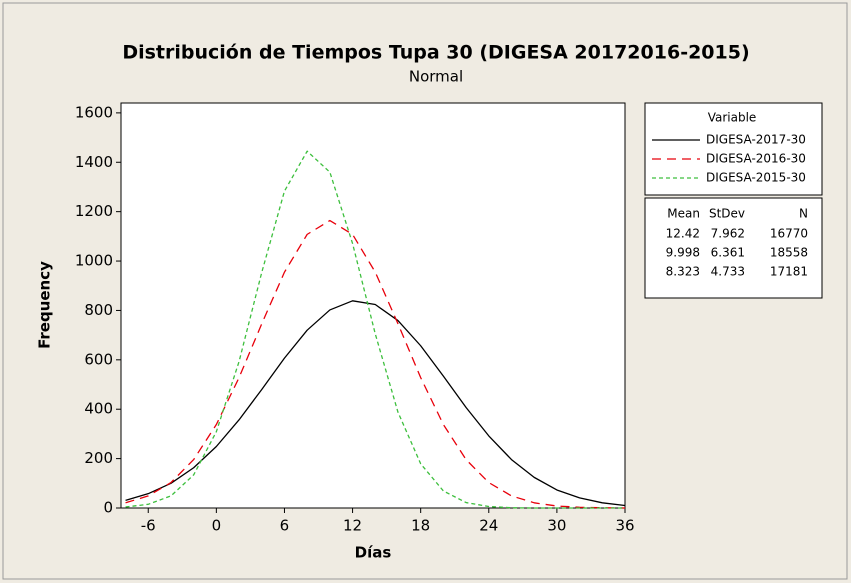 The height and width of the screenshot is (583, 851). What do you see at coordinates (94, 261) in the screenshot?
I see `y-tick-label: 1000` at bounding box center [94, 261].